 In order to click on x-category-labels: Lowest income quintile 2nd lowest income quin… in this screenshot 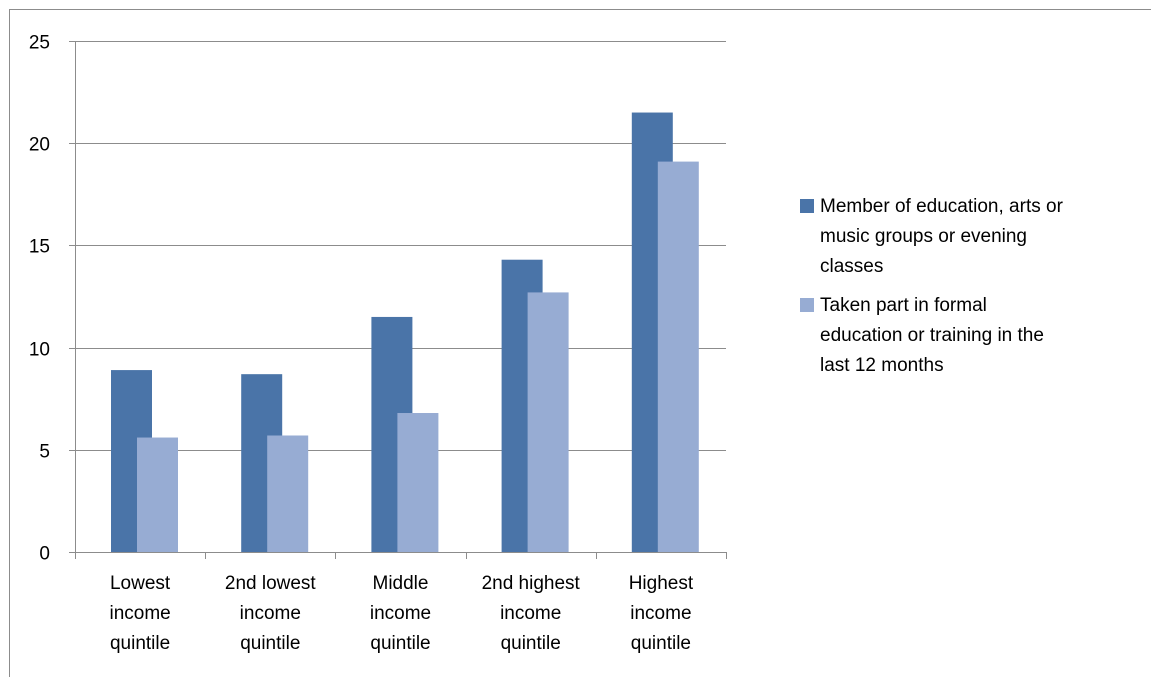, I will do `click(401, 613)`.